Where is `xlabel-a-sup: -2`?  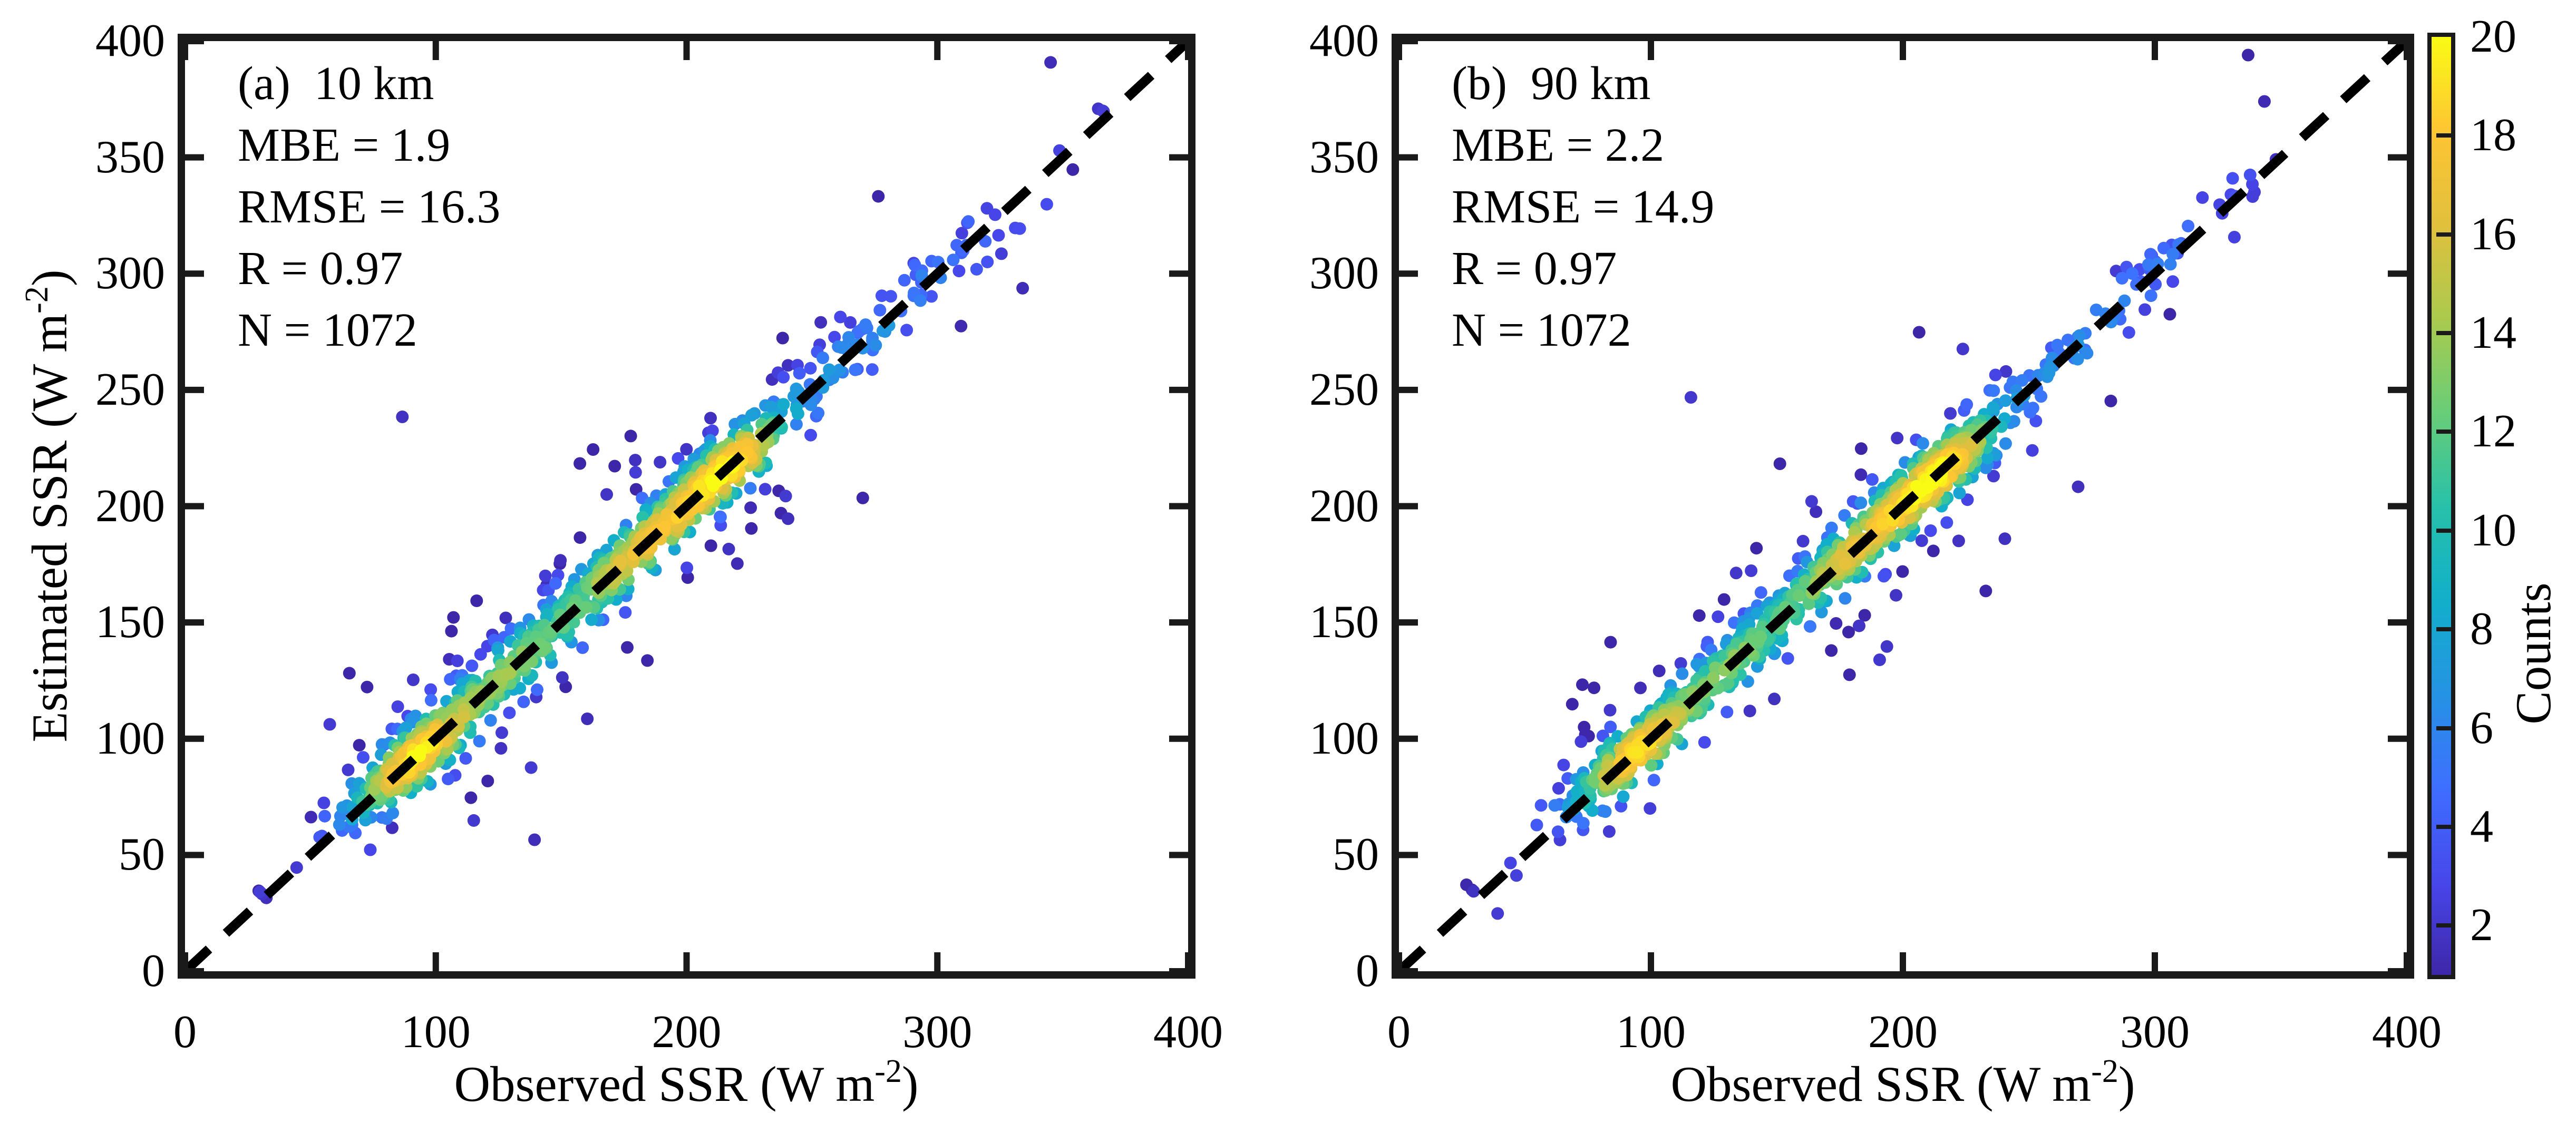
xlabel-a-sup: -2 is located at coordinates (888, 1071).